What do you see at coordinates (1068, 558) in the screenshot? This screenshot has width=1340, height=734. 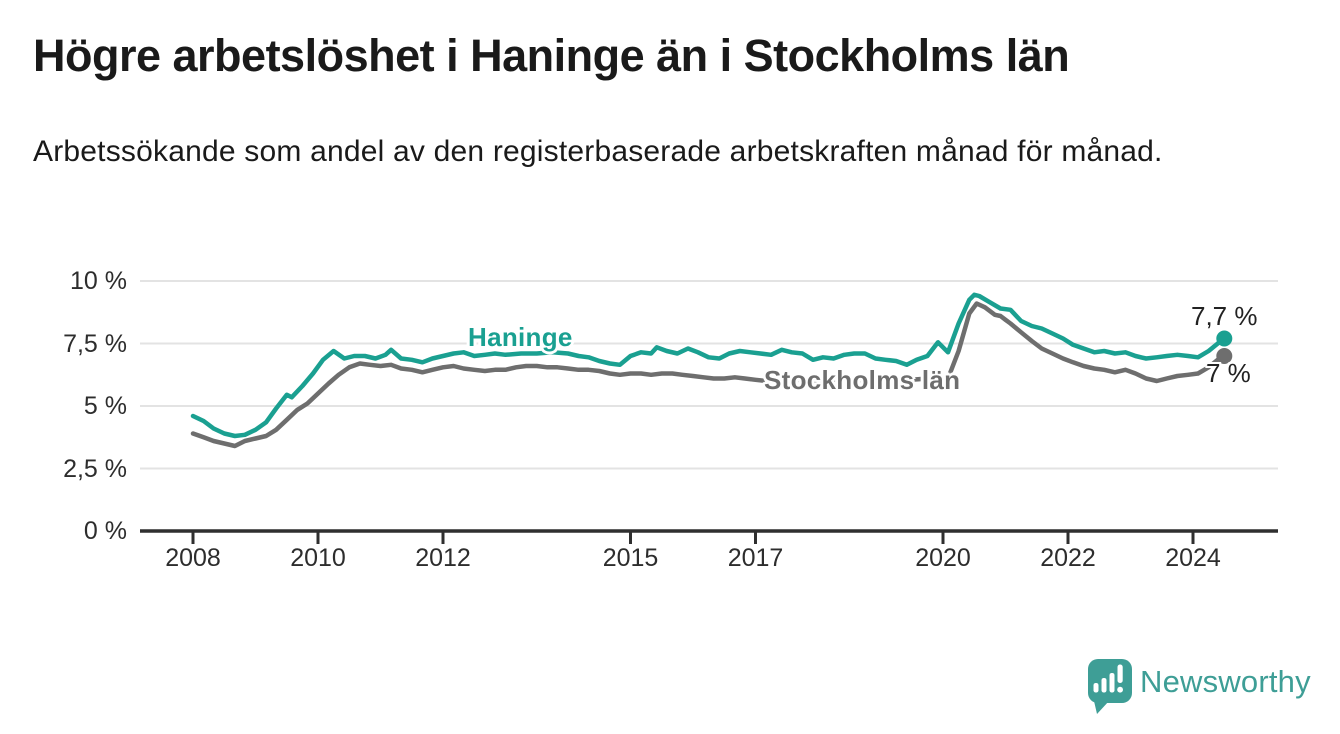 I see `x-axis-tick-label: 2022` at bounding box center [1068, 558].